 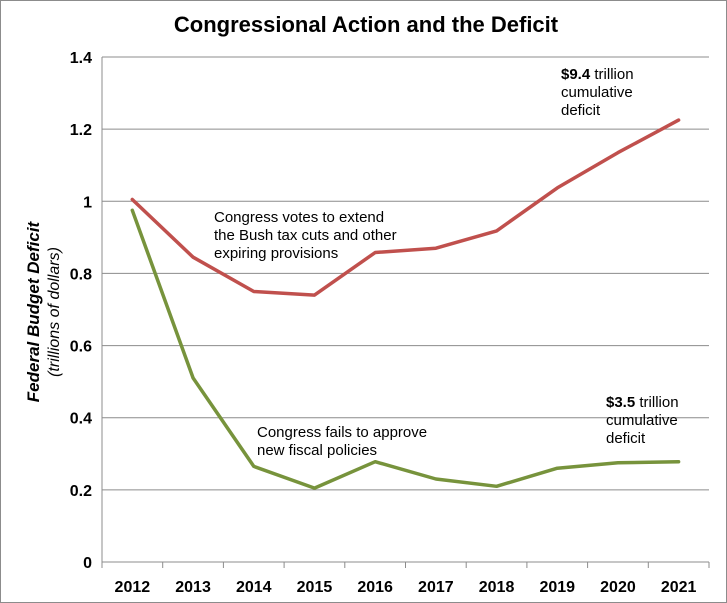 I want to click on x-tick-label: 2019, so click(x=557, y=587).